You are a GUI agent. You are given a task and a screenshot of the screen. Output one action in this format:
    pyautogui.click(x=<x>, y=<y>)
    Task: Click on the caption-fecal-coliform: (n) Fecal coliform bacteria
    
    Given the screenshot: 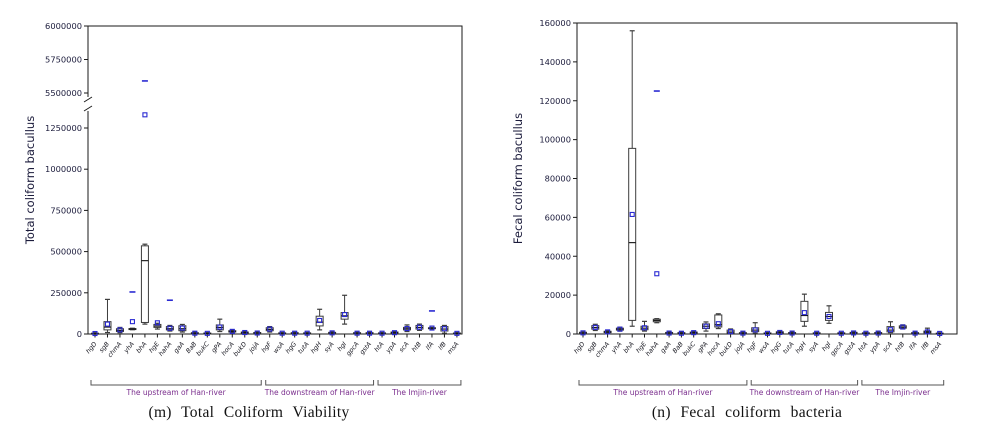 What is the action you would take?
    pyautogui.click(x=747, y=412)
    